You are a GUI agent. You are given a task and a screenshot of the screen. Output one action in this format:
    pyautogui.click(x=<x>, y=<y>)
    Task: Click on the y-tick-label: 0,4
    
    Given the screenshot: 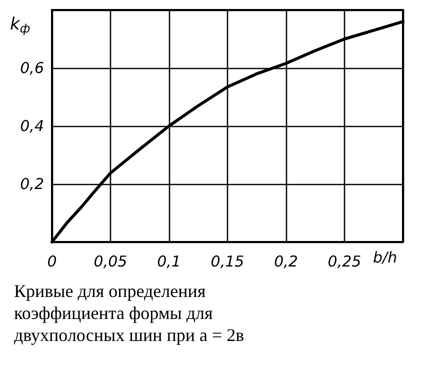 What is the action you would take?
    pyautogui.click(x=32, y=126)
    